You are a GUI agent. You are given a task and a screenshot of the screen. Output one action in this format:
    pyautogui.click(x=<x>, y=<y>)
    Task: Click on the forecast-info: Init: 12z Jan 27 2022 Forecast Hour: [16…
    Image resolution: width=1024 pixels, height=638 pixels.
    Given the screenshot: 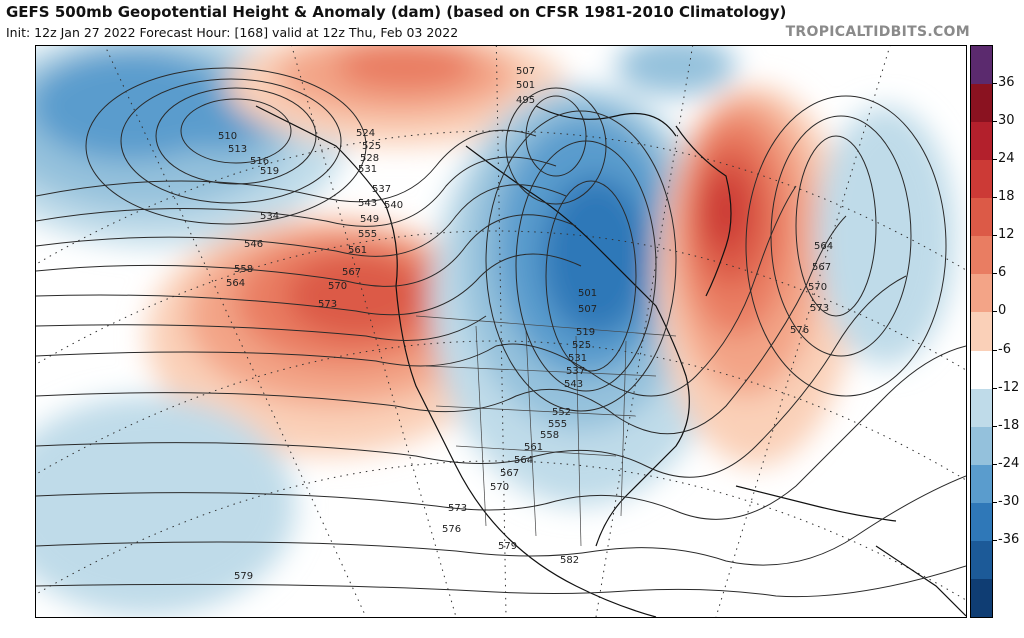 What is the action you would take?
    pyautogui.click(x=232, y=32)
    